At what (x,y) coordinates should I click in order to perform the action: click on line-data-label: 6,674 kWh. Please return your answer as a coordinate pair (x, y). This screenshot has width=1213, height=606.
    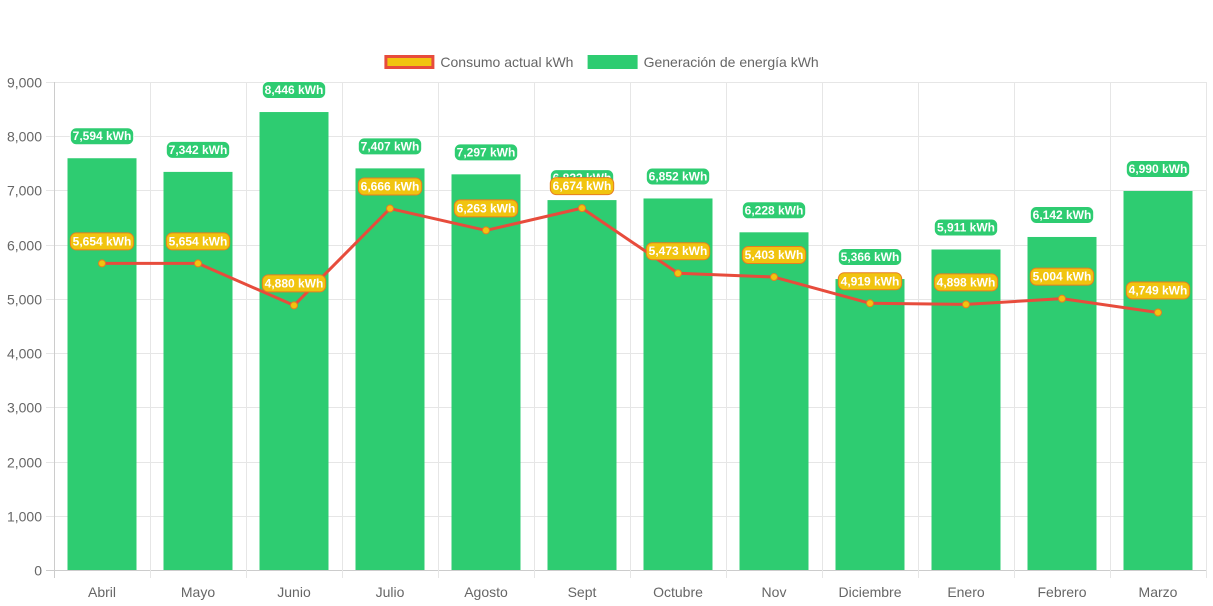
    Looking at the image, I should click on (582, 186).